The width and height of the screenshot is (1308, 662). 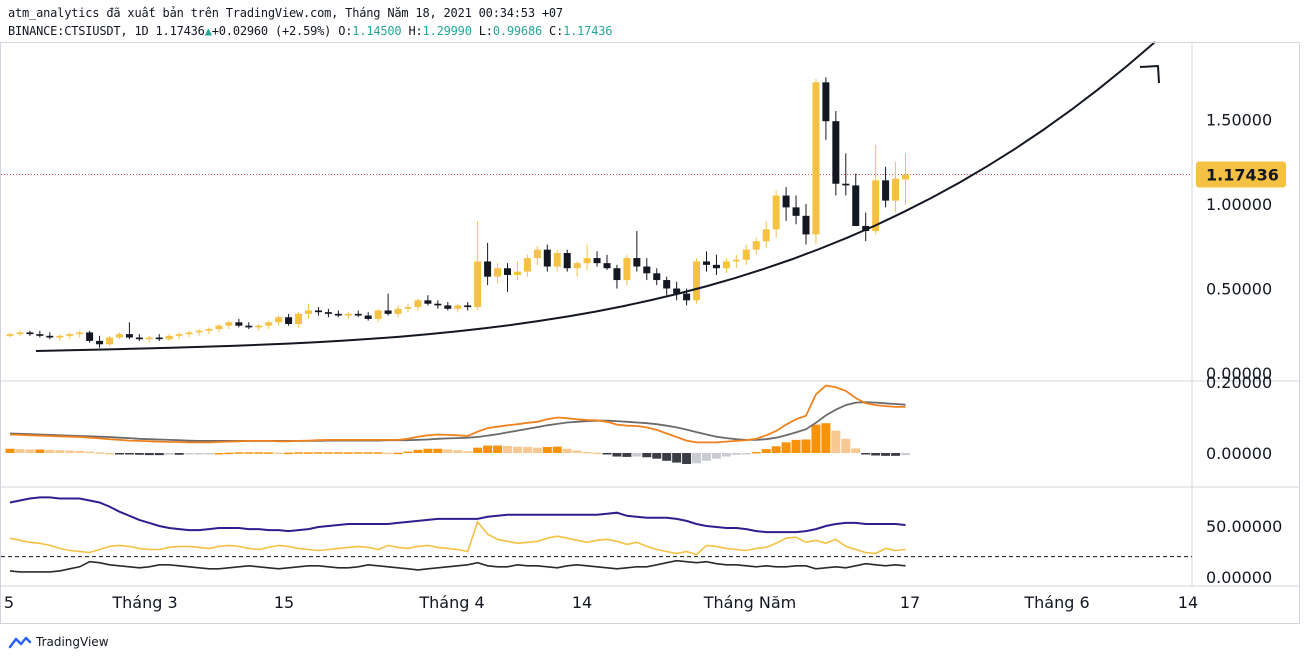 What do you see at coordinates (58, 642) in the screenshot?
I see `tradingview-branding: TradingView` at bounding box center [58, 642].